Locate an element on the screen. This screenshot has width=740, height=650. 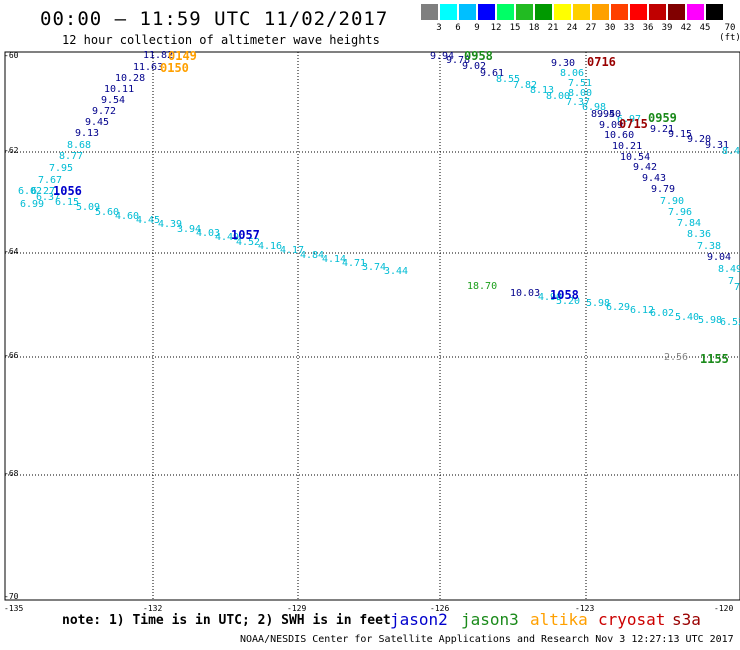
pass-time-tag: 0958 is located at coordinates (478, 56).